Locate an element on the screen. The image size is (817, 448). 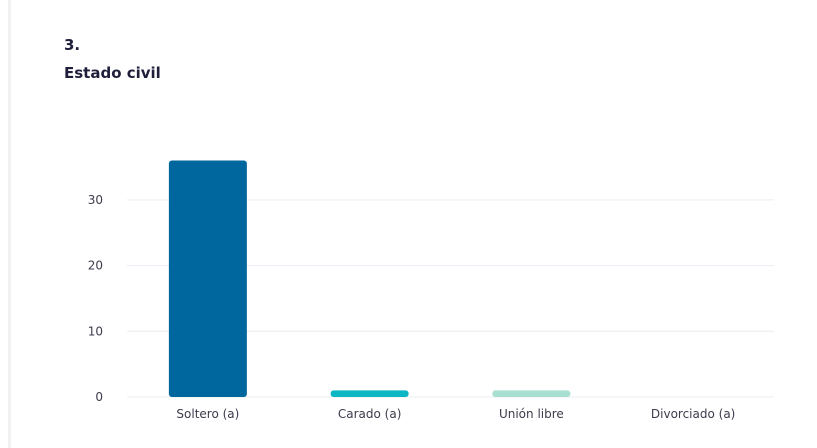
y-tick-label: 30 is located at coordinates (95, 200).